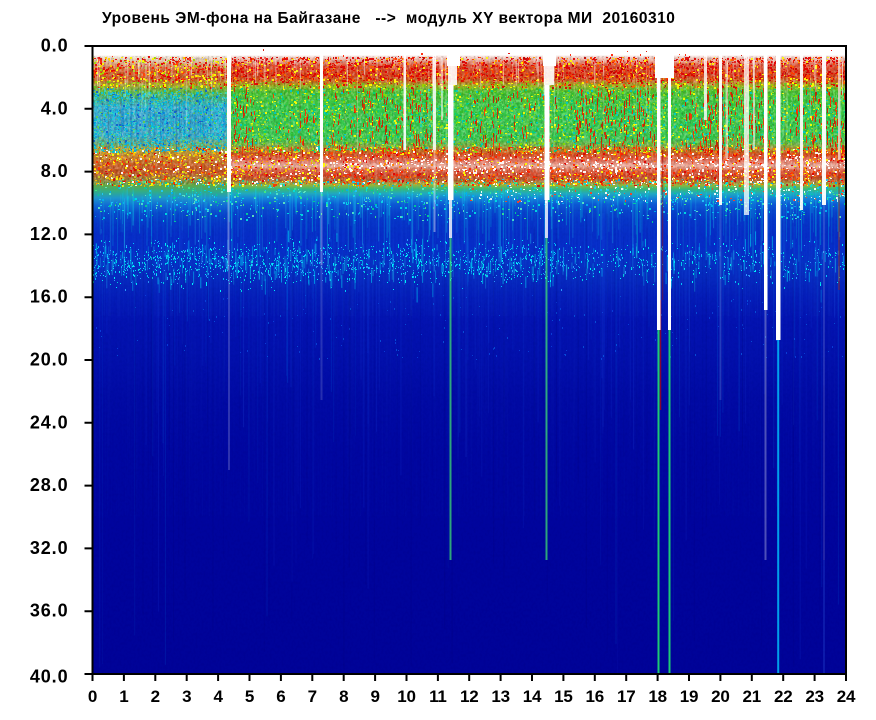  Describe the element at coordinates (186, 696) in the screenshot. I see `svg-text: 3` at that location.